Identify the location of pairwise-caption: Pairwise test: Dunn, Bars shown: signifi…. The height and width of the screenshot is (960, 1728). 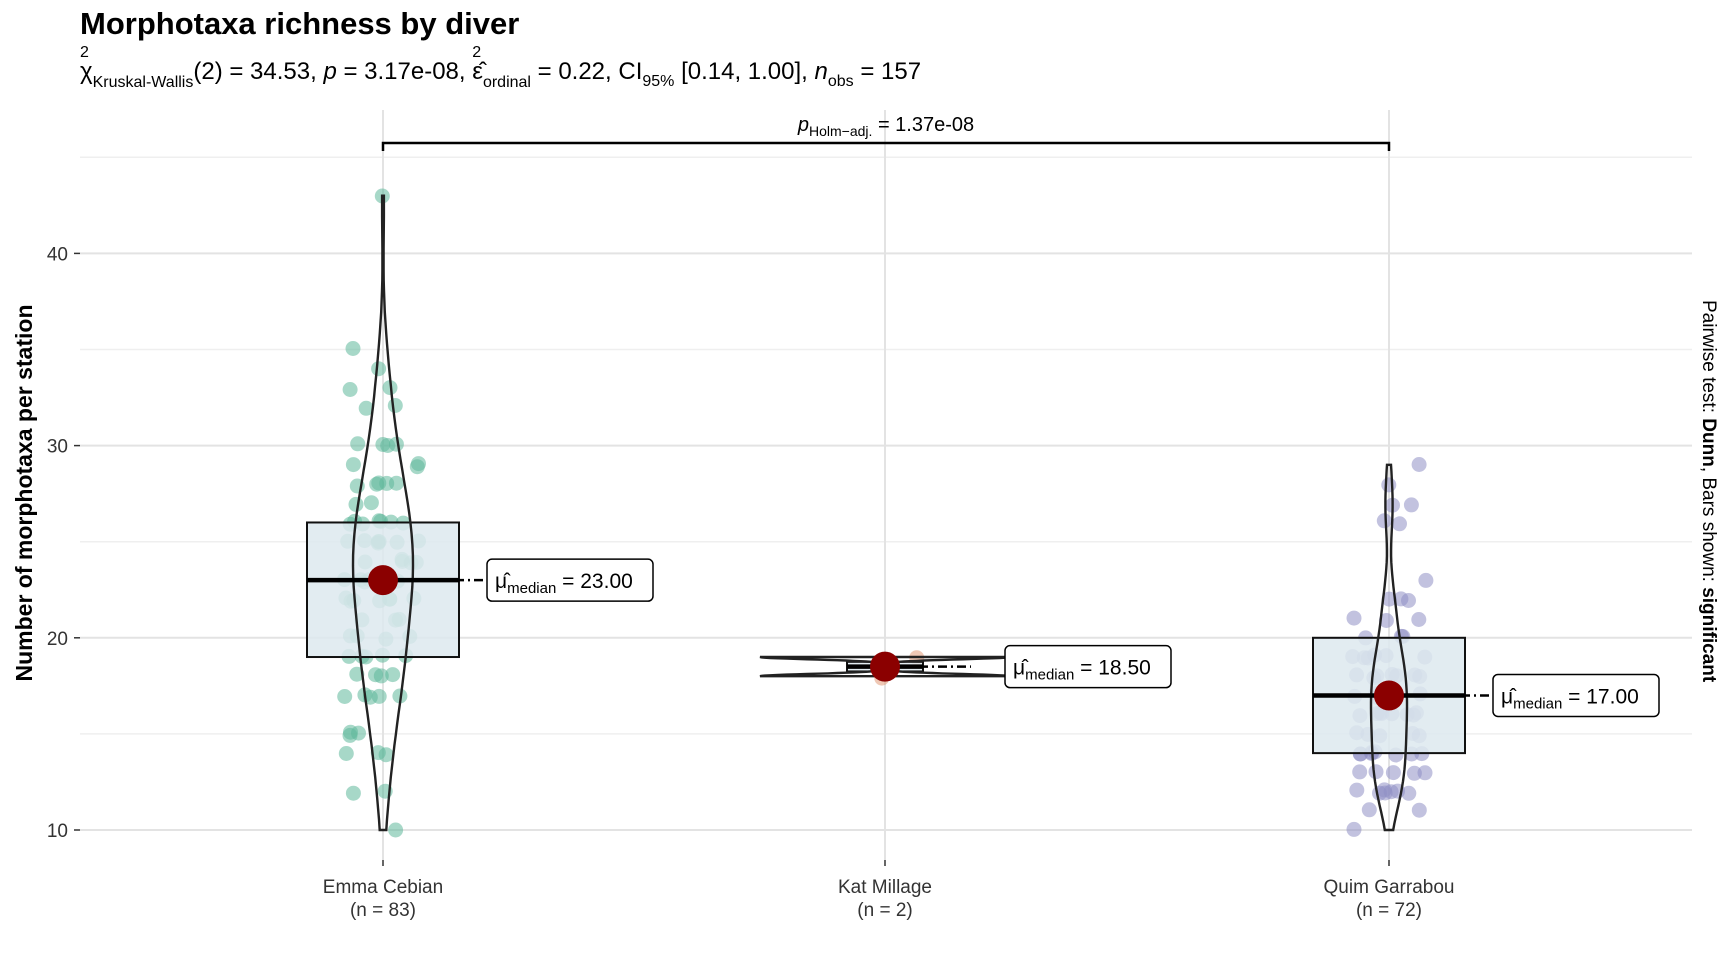
(1708, 491).